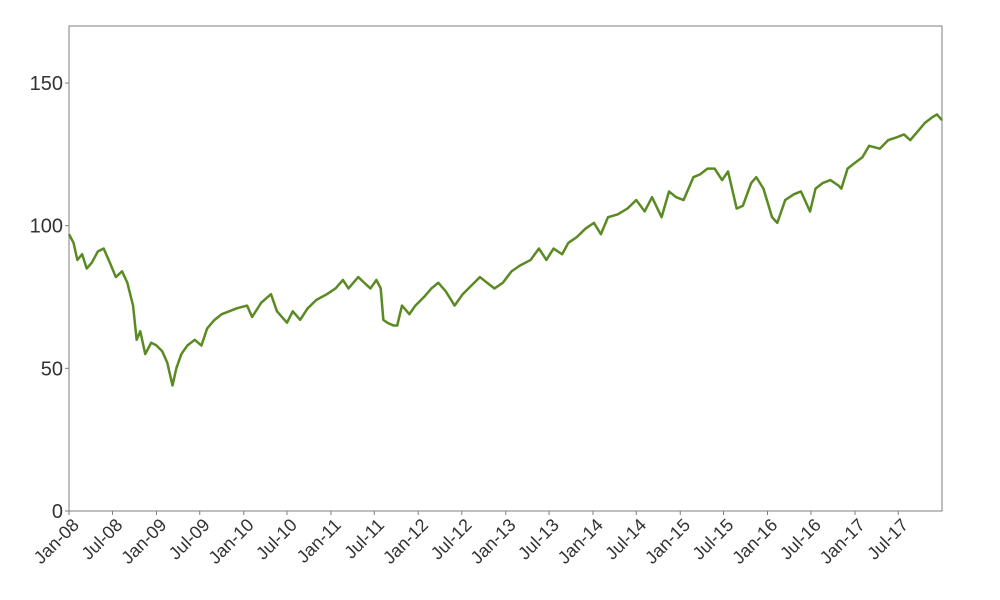 The height and width of the screenshot is (600, 1000). Describe the element at coordinates (143, 541) in the screenshot. I see `x-tick-label: Jan-09` at that location.